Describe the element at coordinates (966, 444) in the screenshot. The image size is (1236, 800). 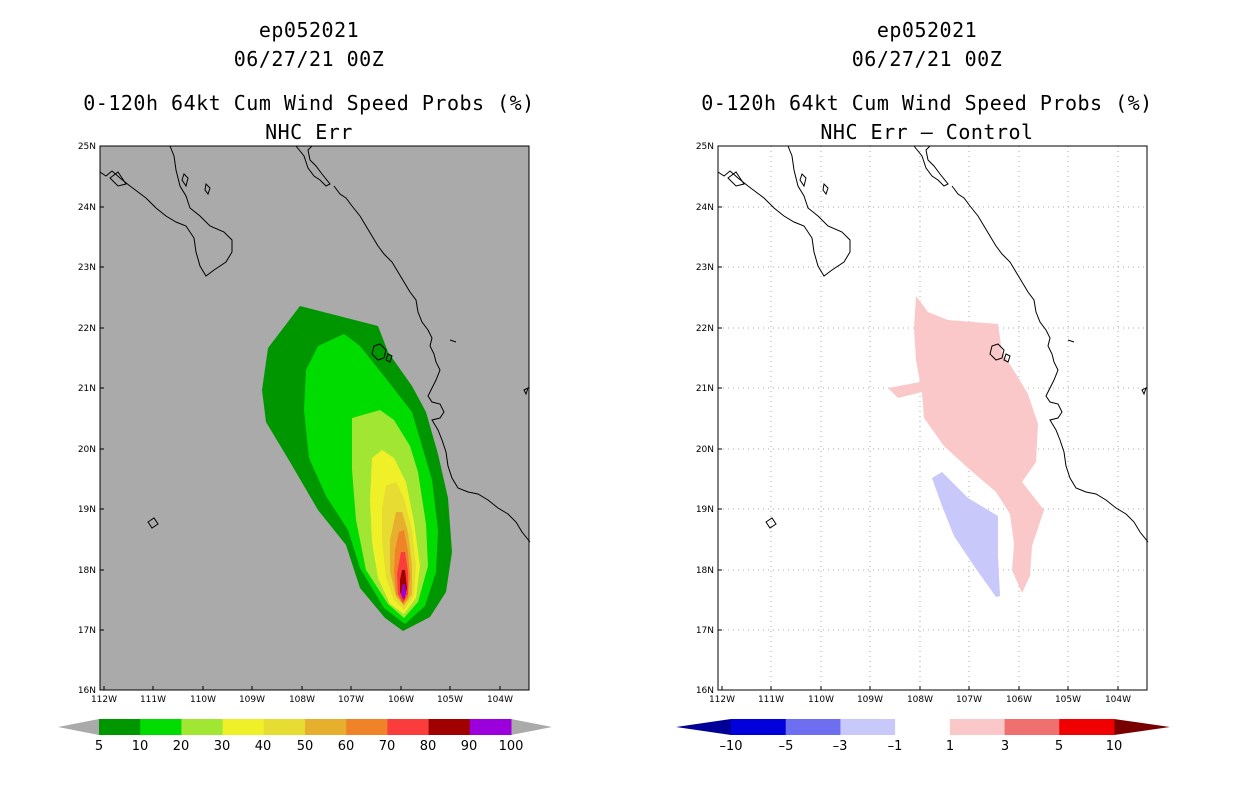
I see `positive-diff-region` at that location.